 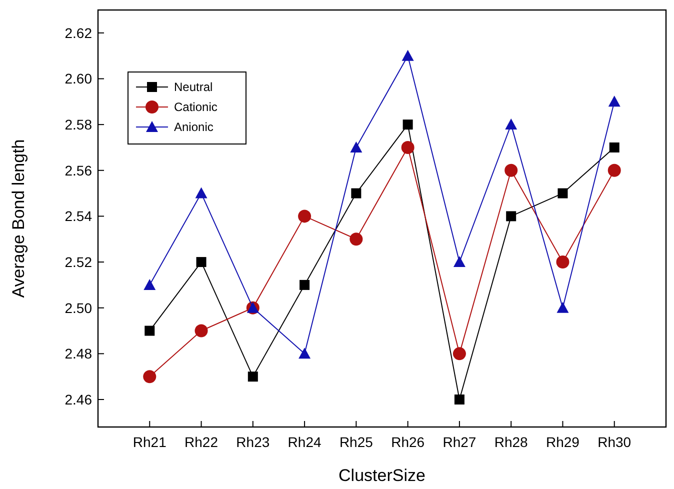 What do you see at coordinates (511, 442) in the screenshot?
I see `x-tick-label: Rh28` at bounding box center [511, 442].